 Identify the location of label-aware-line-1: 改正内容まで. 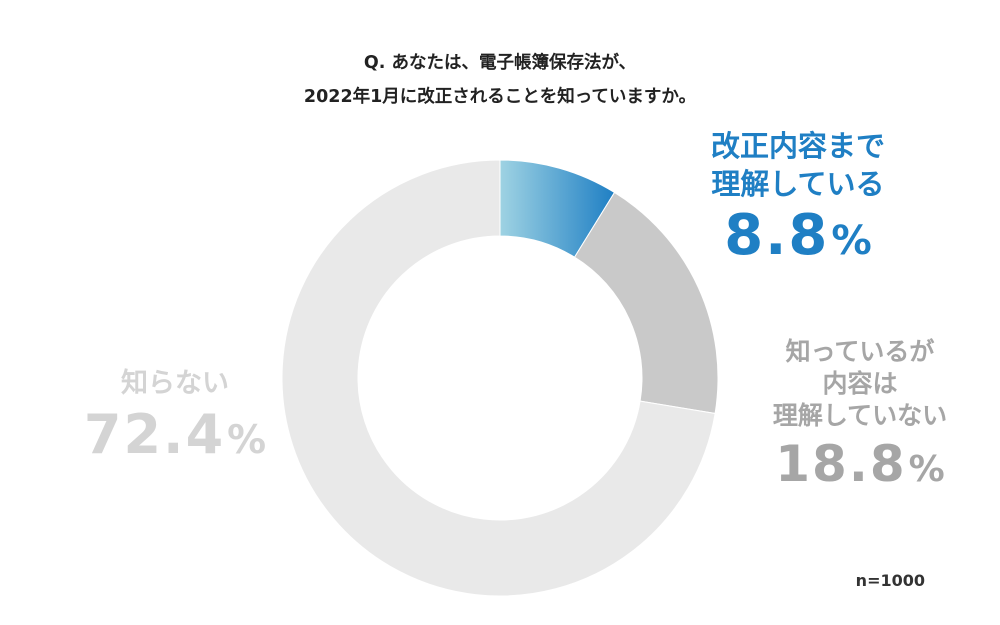
(797, 146).